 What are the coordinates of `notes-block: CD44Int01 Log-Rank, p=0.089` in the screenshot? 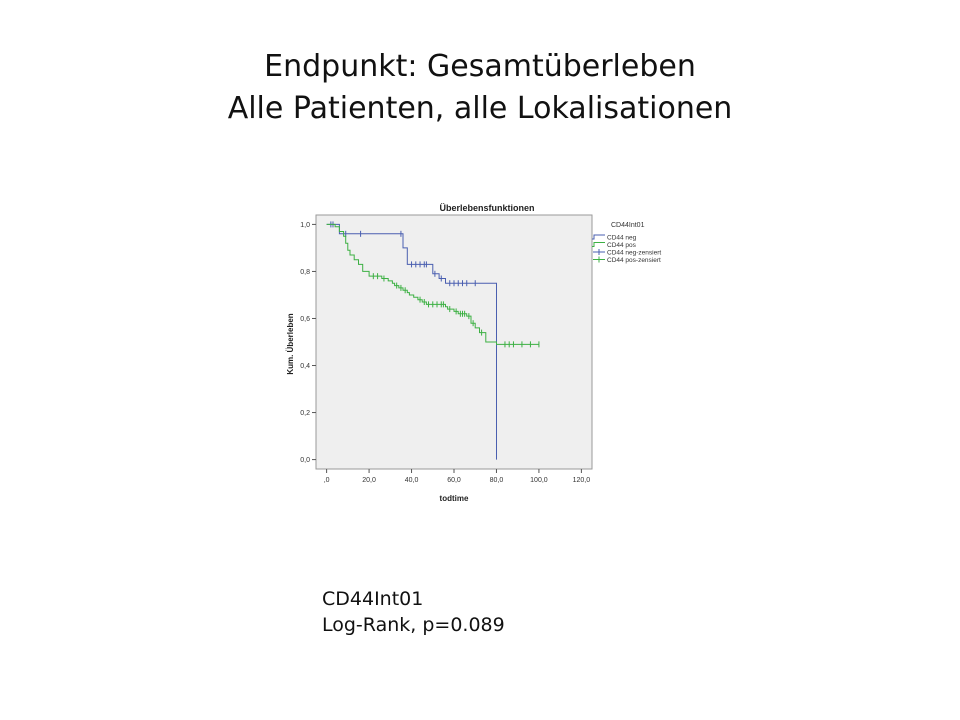 It's located at (413, 612).